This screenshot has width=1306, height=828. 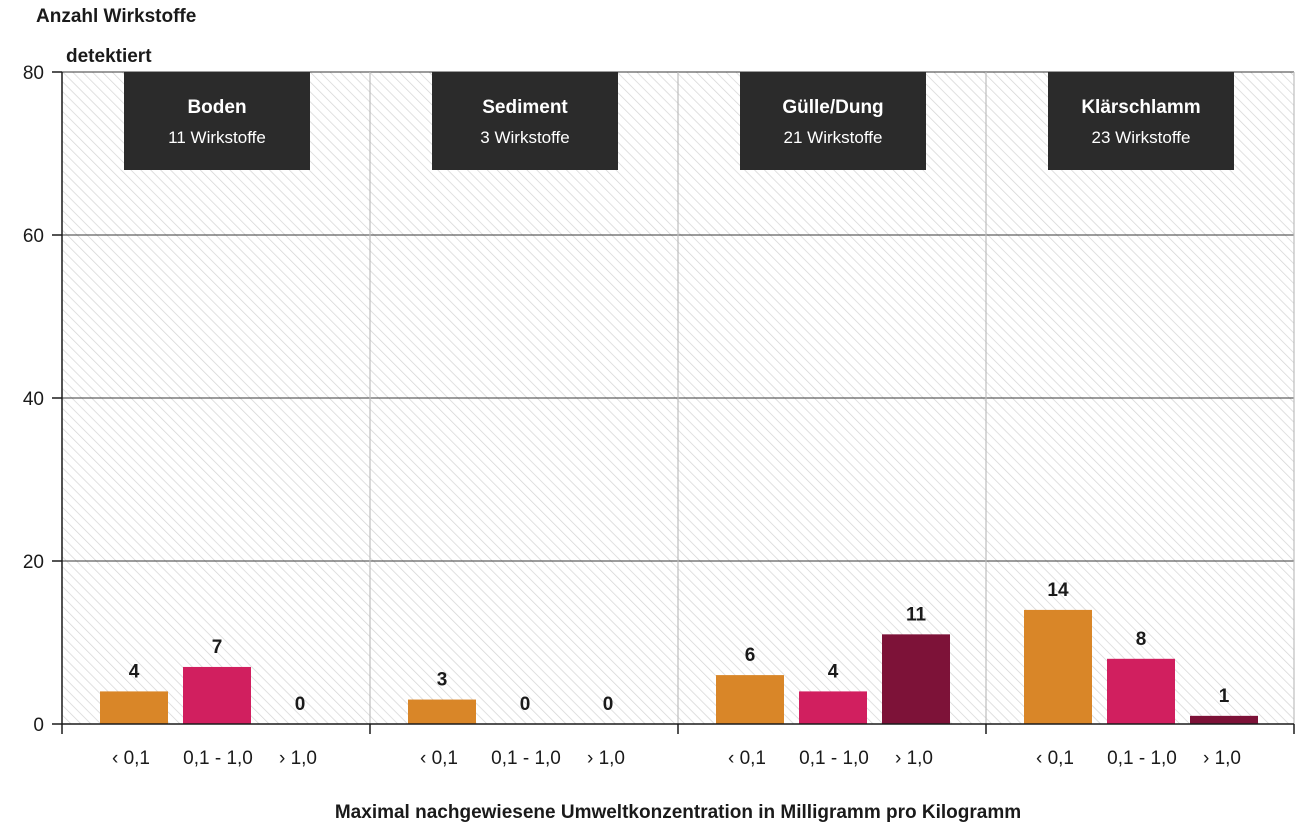 What do you see at coordinates (116, 16) in the screenshot?
I see `y-axis-title-line1: Anzahl Wirkstoffe` at bounding box center [116, 16].